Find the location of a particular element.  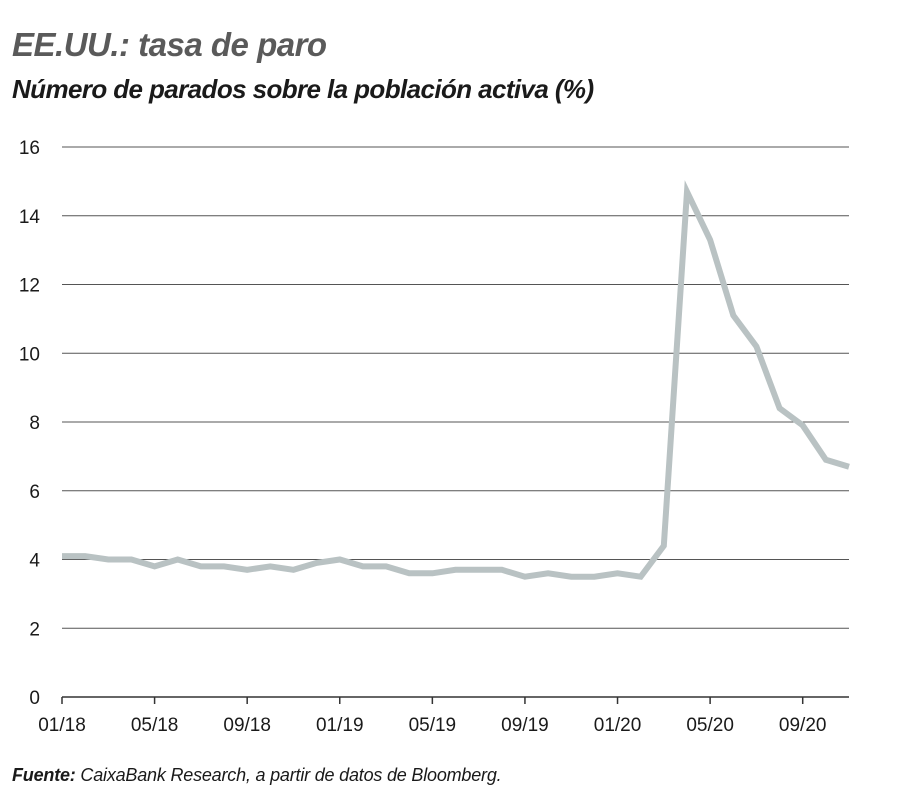

y-tick-label-8: 8 is located at coordinates (34, 423).